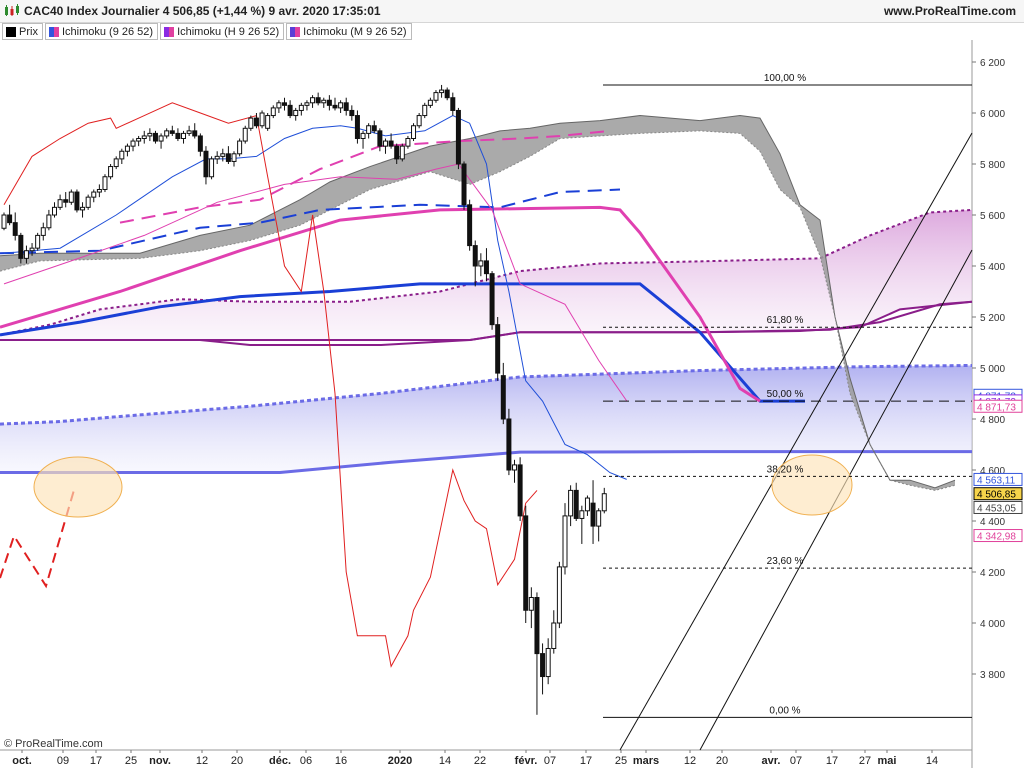 The width and height of the screenshot is (1024, 768). What do you see at coordinates (865, 761) in the screenshot?
I see `x-tick-label: 27` at bounding box center [865, 761].